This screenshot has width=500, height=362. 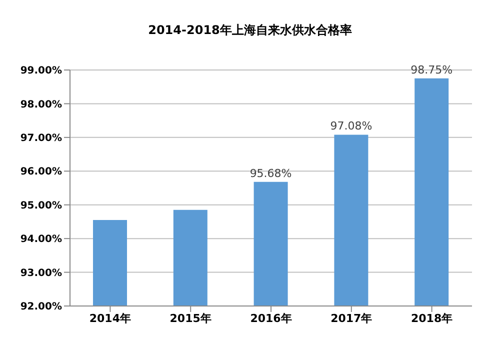 What do you see at coordinates (431, 318) in the screenshot?
I see `x-tick-label: 2018年` at bounding box center [431, 318].